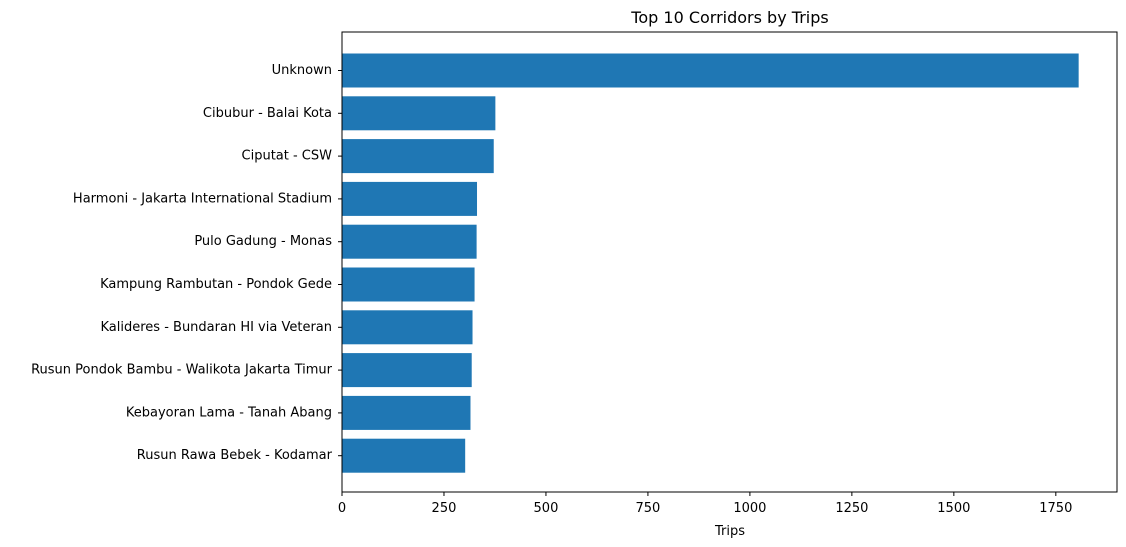 The image size is (1126, 547). Describe the element at coordinates (546, 508) in the screenshot. I see `x-tick-label: 500` at that location.